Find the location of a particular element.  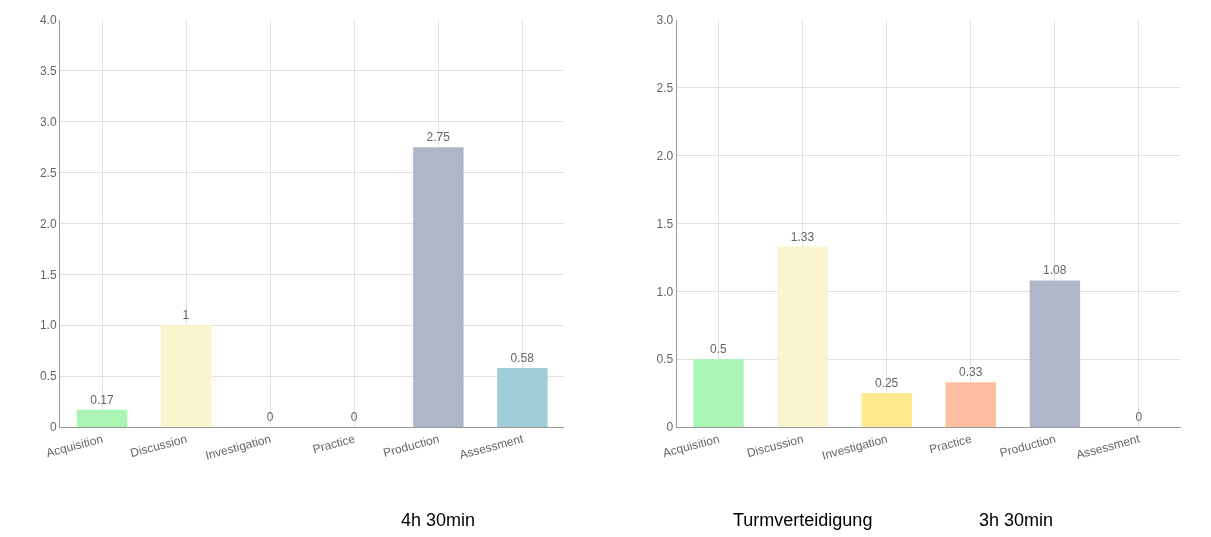

data-label: 0.33 is located at coordinates (970, 372).